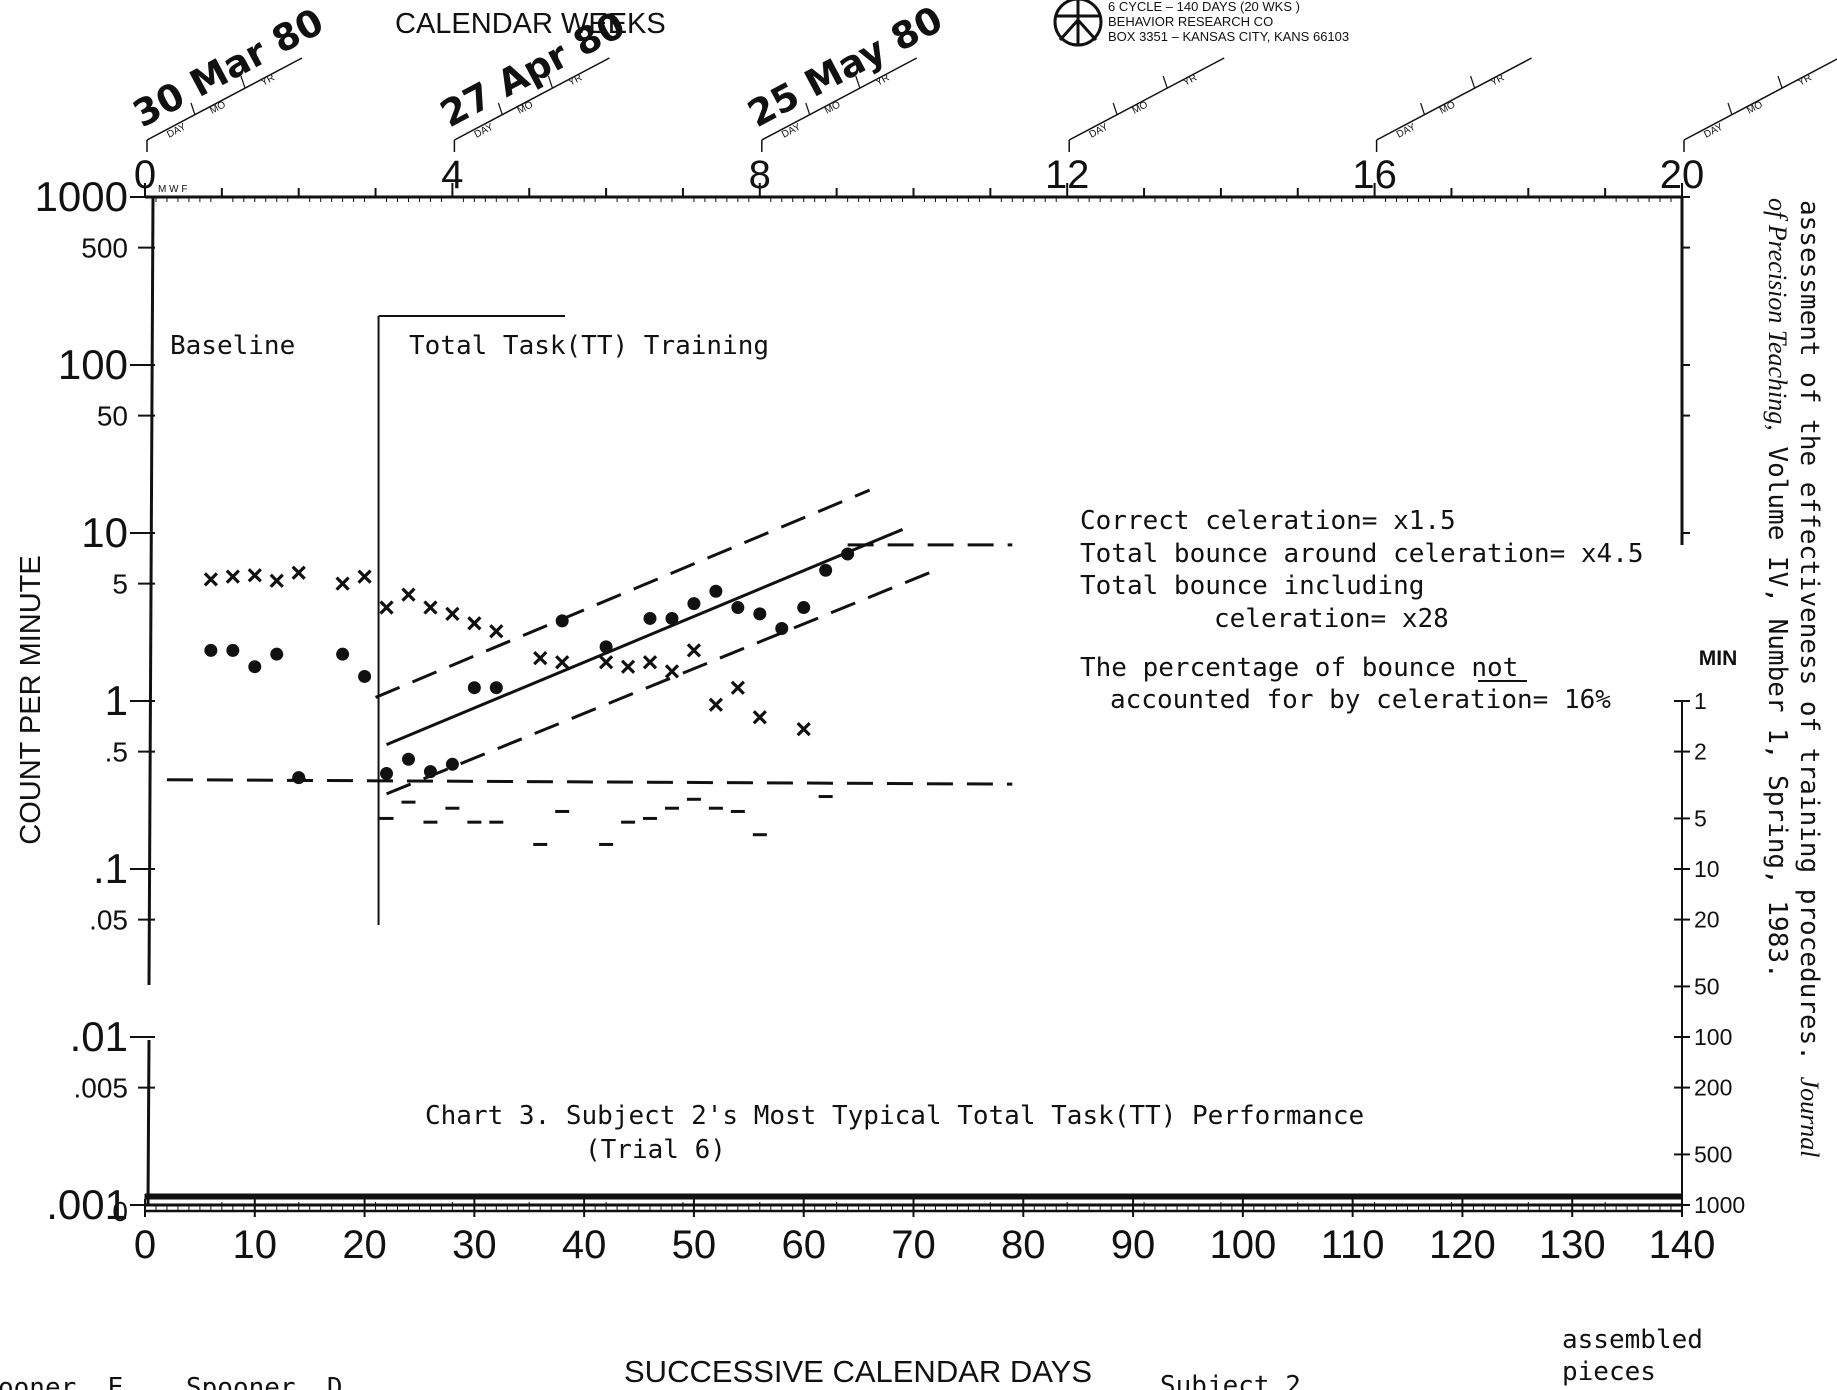 The height and width of the screenshot is (1390, 1837). I want to click on trend-lines, so click(589, 642).